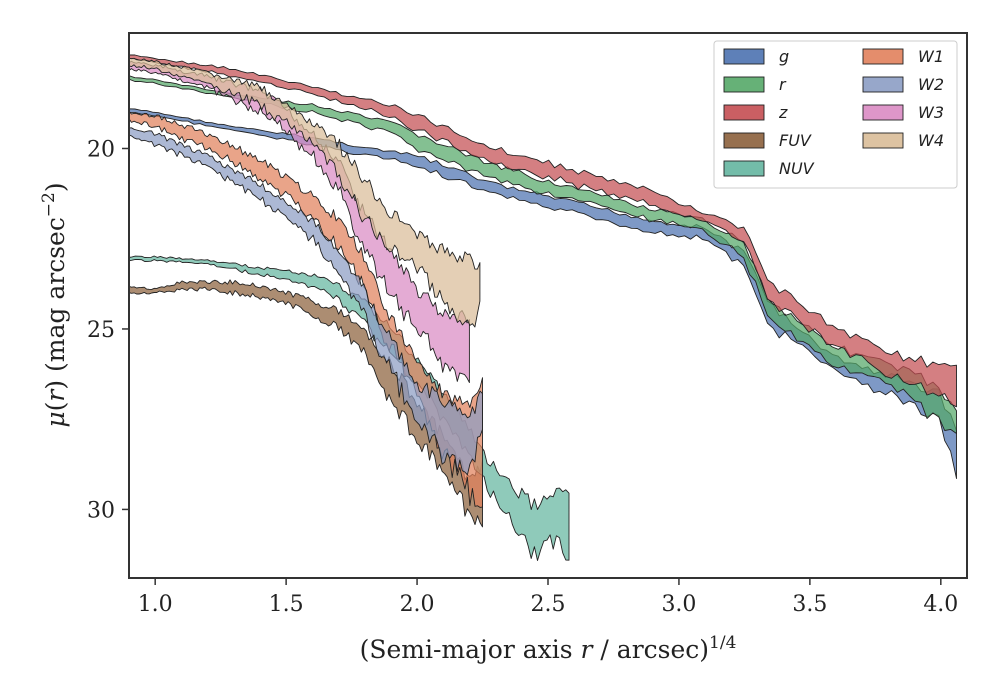 The image size is (1000, 700). Describe the element at coordinates (795, 140) in the screenshot. I see `legend-label-fuv: FUV` at that location.